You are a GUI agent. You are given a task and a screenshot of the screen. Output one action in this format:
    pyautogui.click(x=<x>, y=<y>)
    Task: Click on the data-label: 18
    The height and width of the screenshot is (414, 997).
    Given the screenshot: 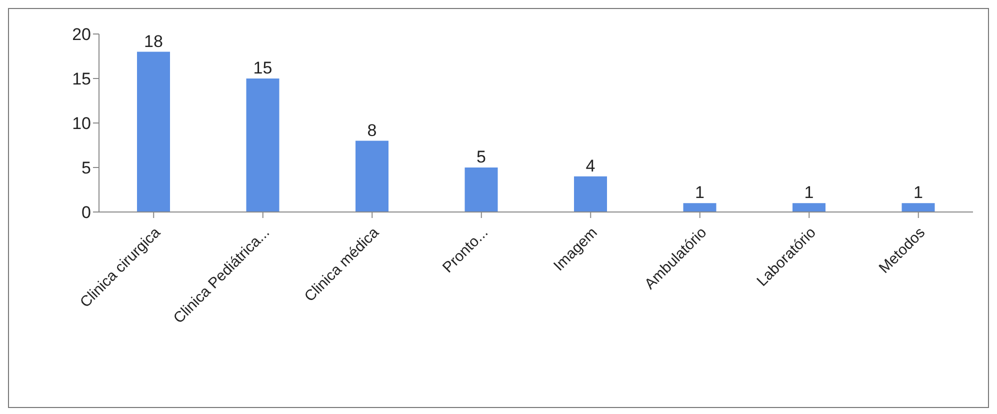 What is the action you would take?
    pyautogui.click(x=153, y=41)
    